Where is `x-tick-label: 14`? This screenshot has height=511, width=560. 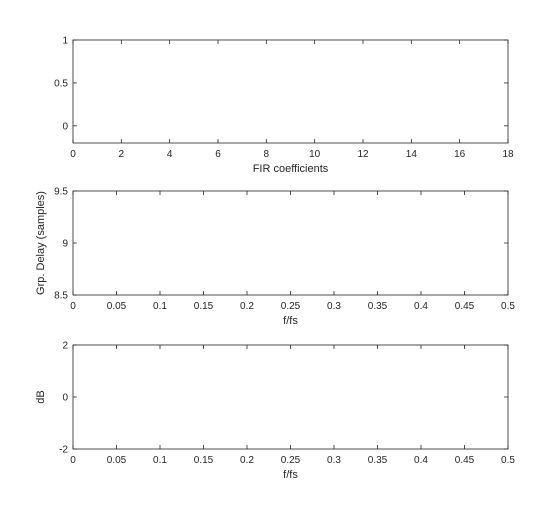
x-tick-label: 14 is located at coordinates (412, 154).